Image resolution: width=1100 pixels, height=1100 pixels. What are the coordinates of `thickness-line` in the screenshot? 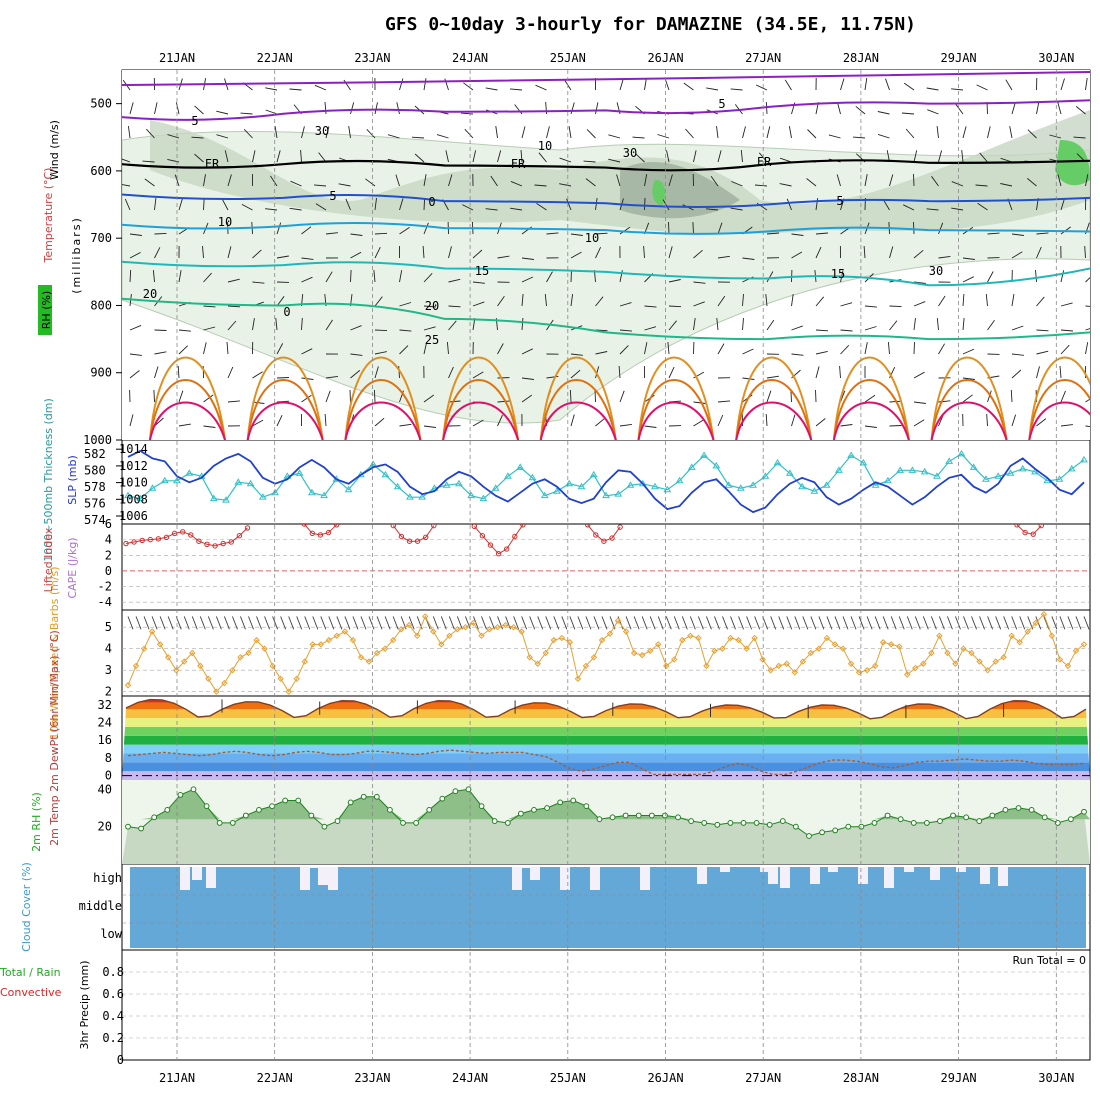 It's located at (606, 477).